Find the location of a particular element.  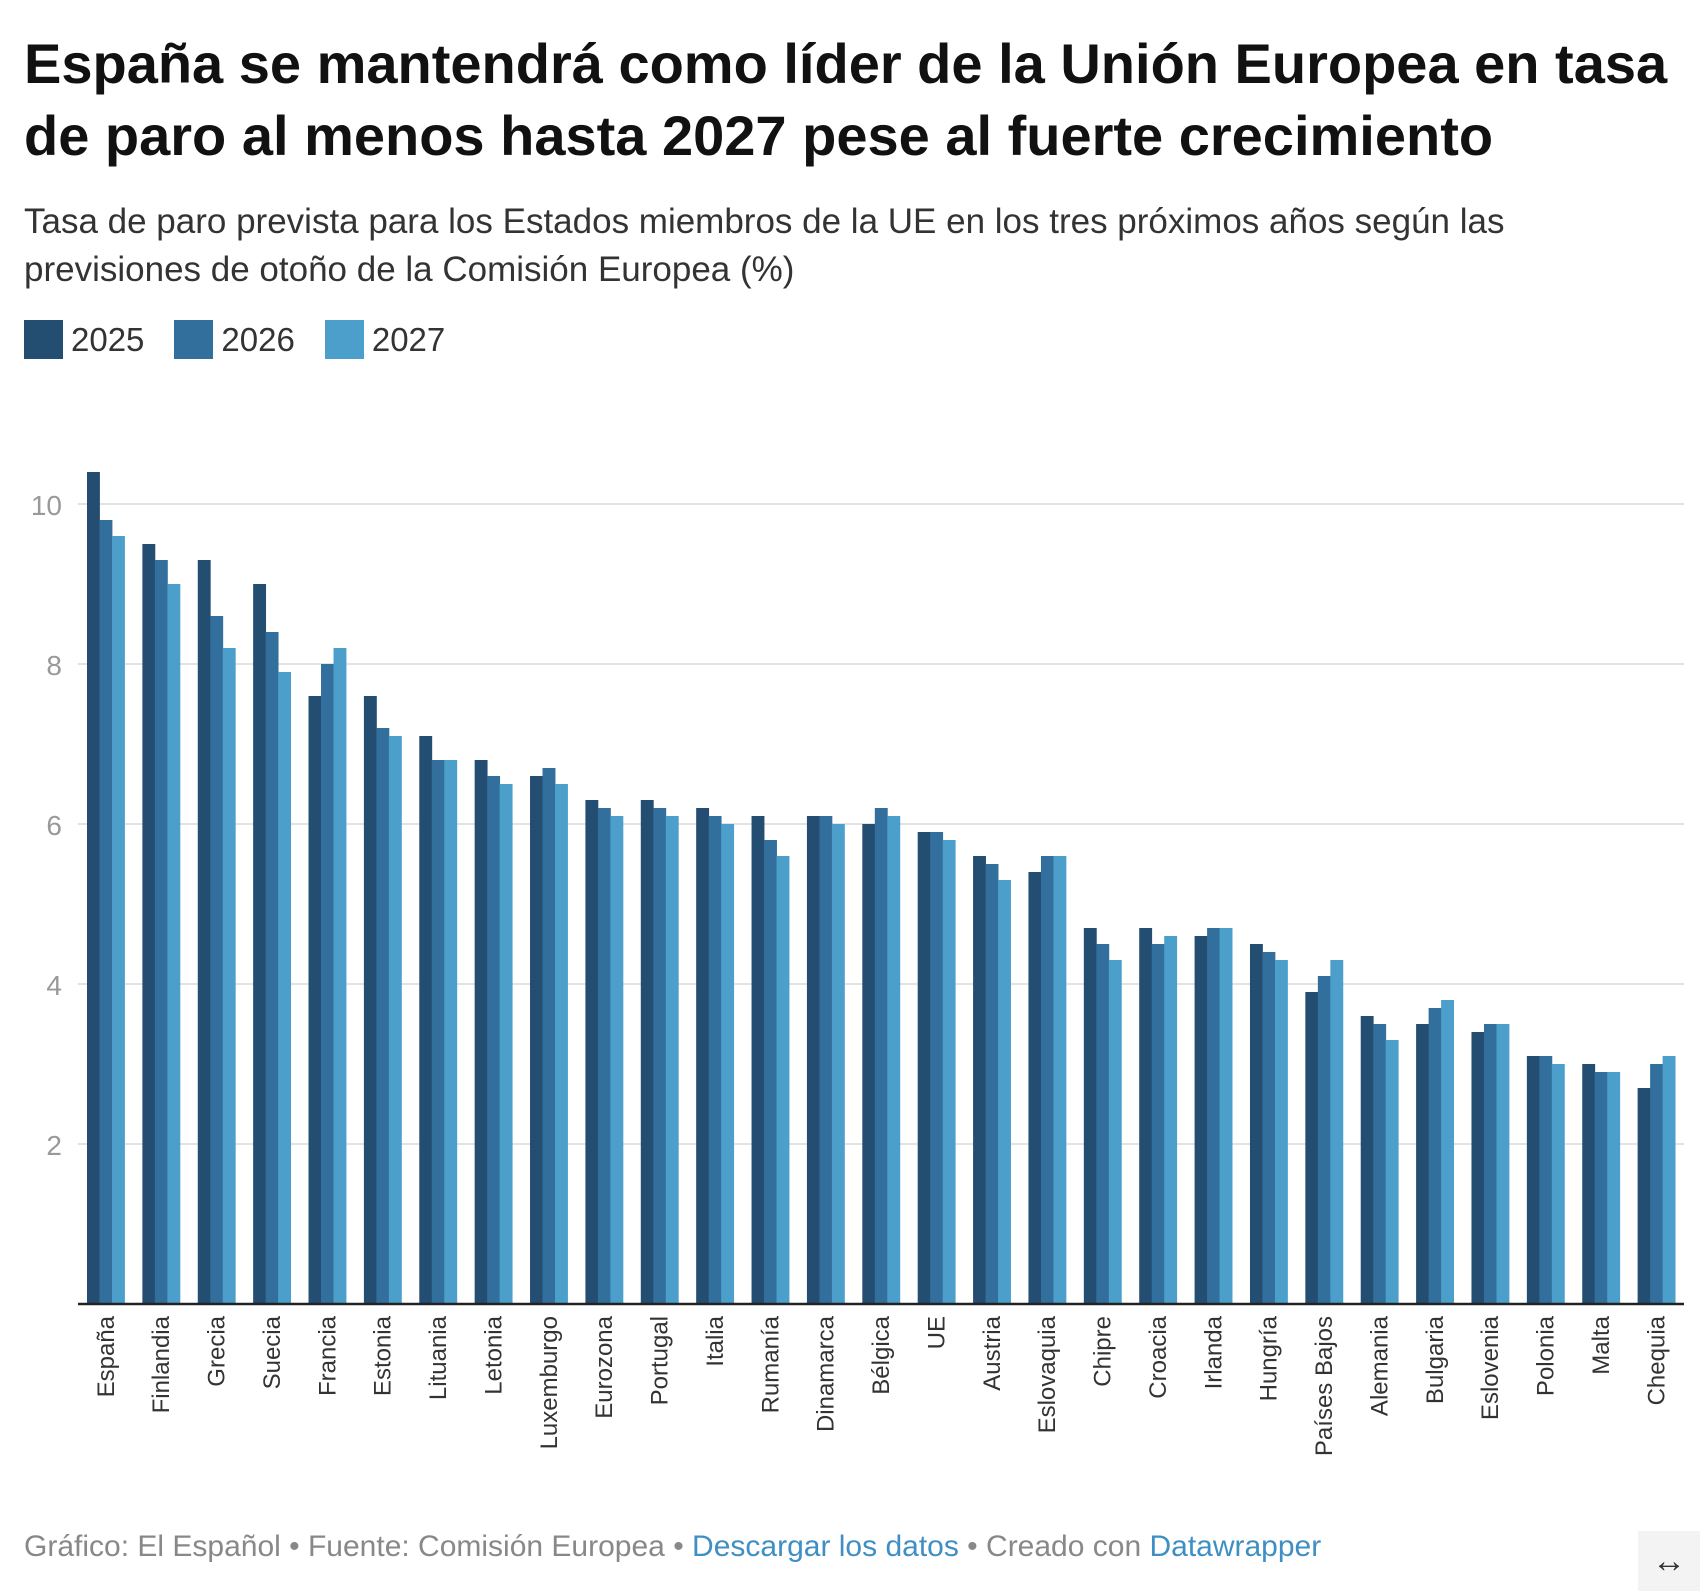

x-tick-label: Dinamarca is located at coordinates (826, 1373).